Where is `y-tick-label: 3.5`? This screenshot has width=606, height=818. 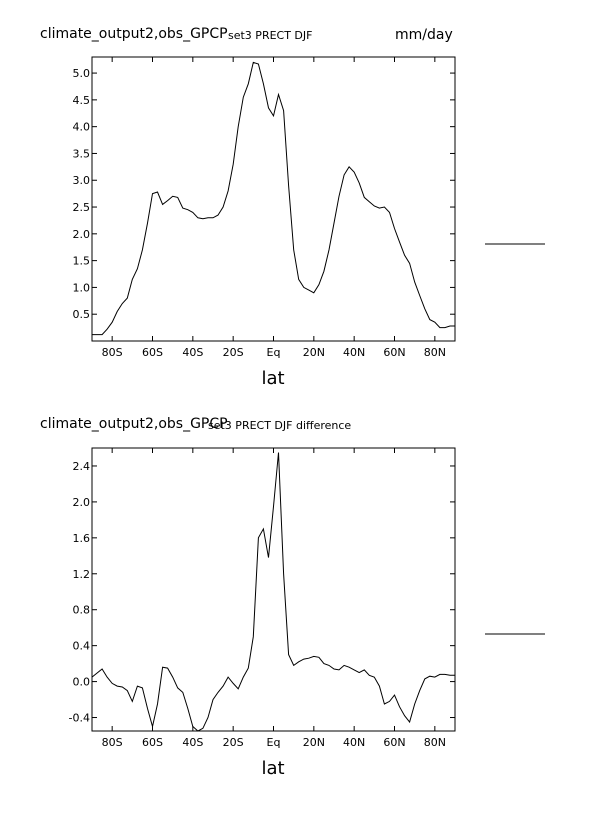
y-tick-label: 3.5 is located at coordinates (82, 153).